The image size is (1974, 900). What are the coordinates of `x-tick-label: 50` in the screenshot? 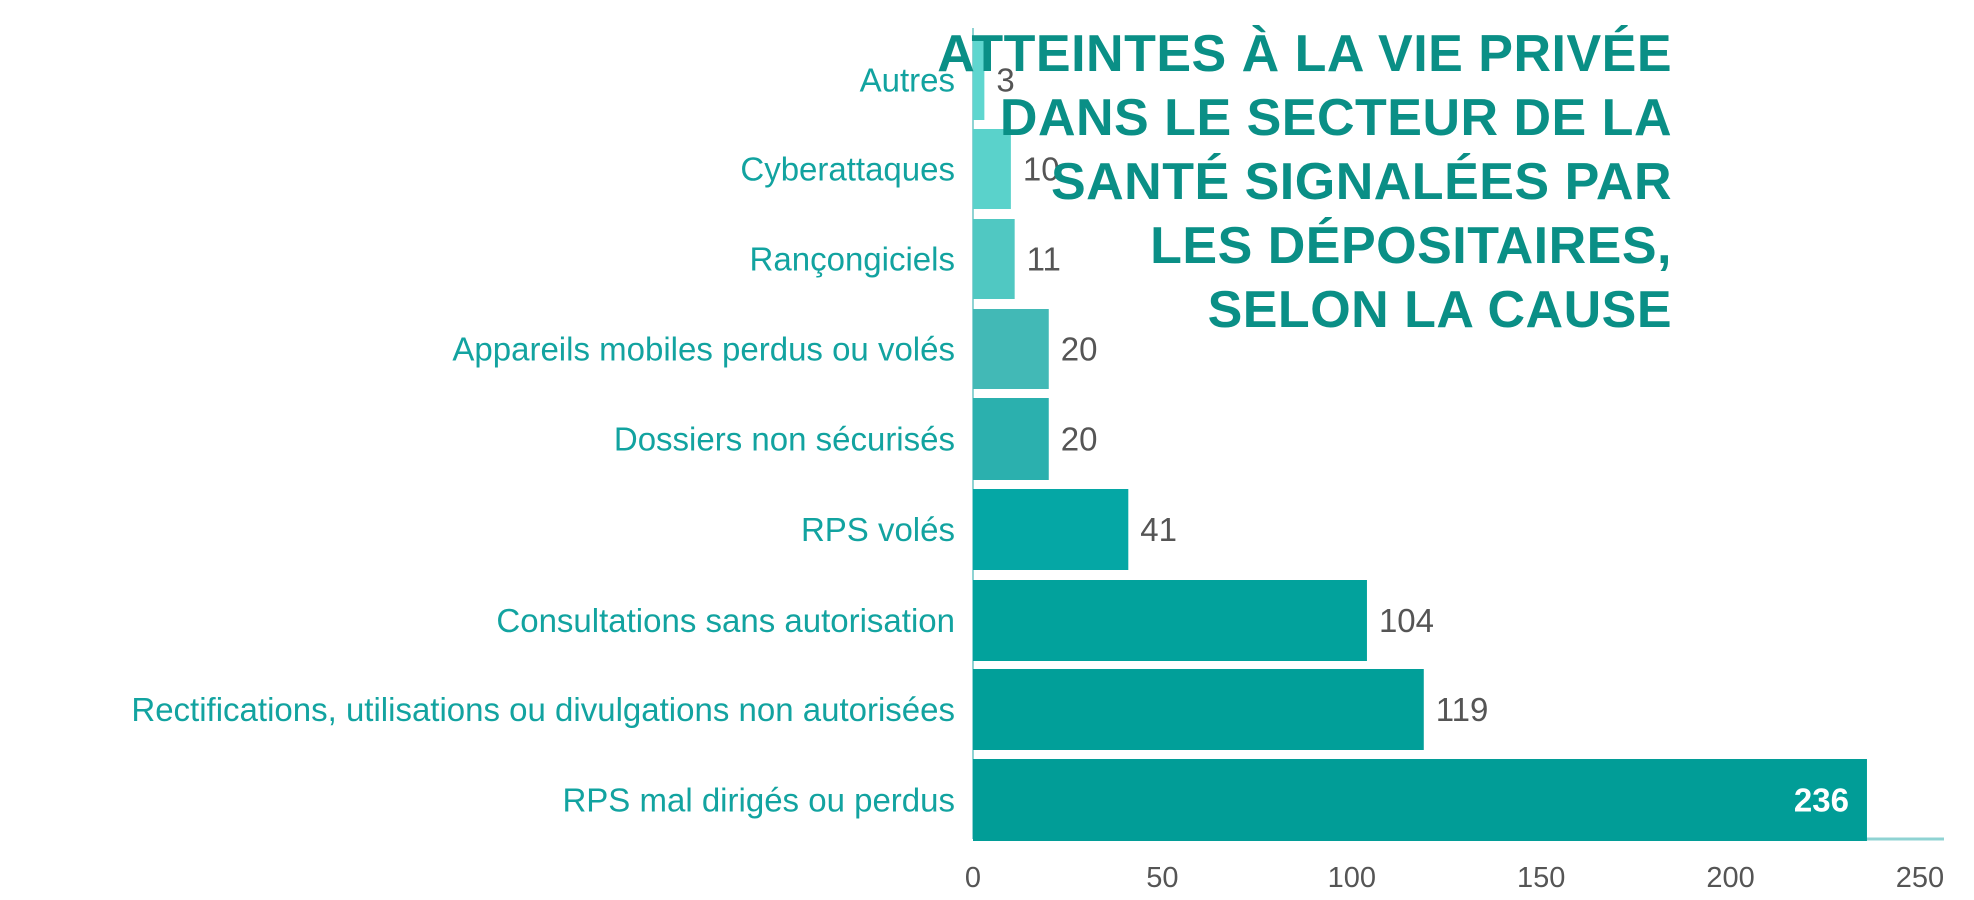 It's located at (1162, 878).